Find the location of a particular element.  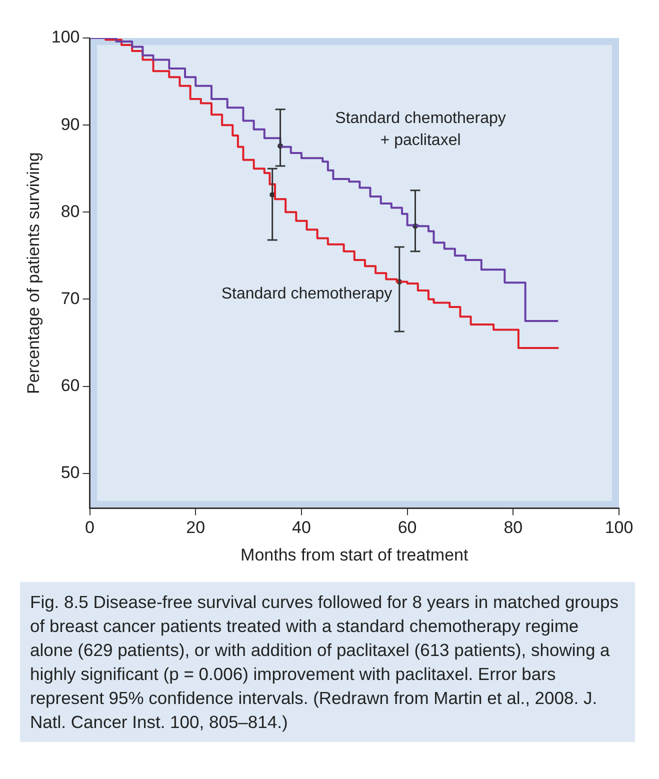

x-tick-label: 60 is located at coordinates (407, 528).